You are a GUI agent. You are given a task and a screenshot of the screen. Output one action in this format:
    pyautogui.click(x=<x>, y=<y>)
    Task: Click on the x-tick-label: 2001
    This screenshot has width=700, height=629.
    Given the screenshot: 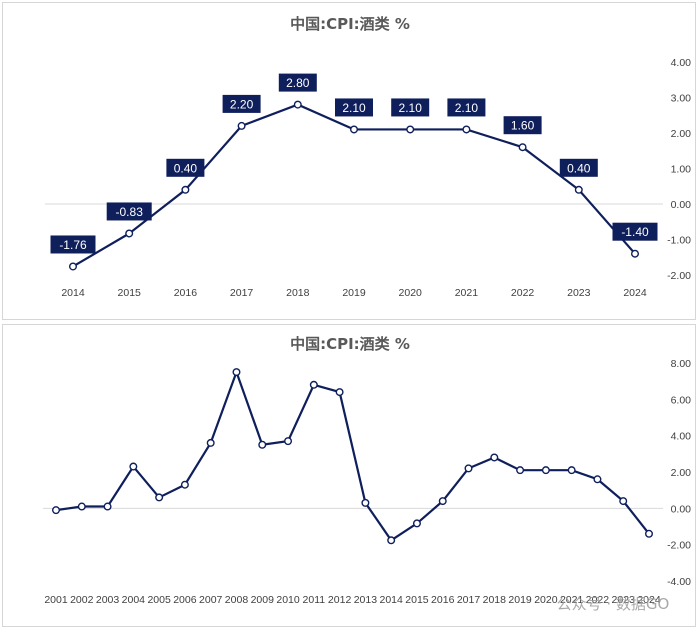 What is the action you would take?
    pyautogui.click(x=56, y=600)
    